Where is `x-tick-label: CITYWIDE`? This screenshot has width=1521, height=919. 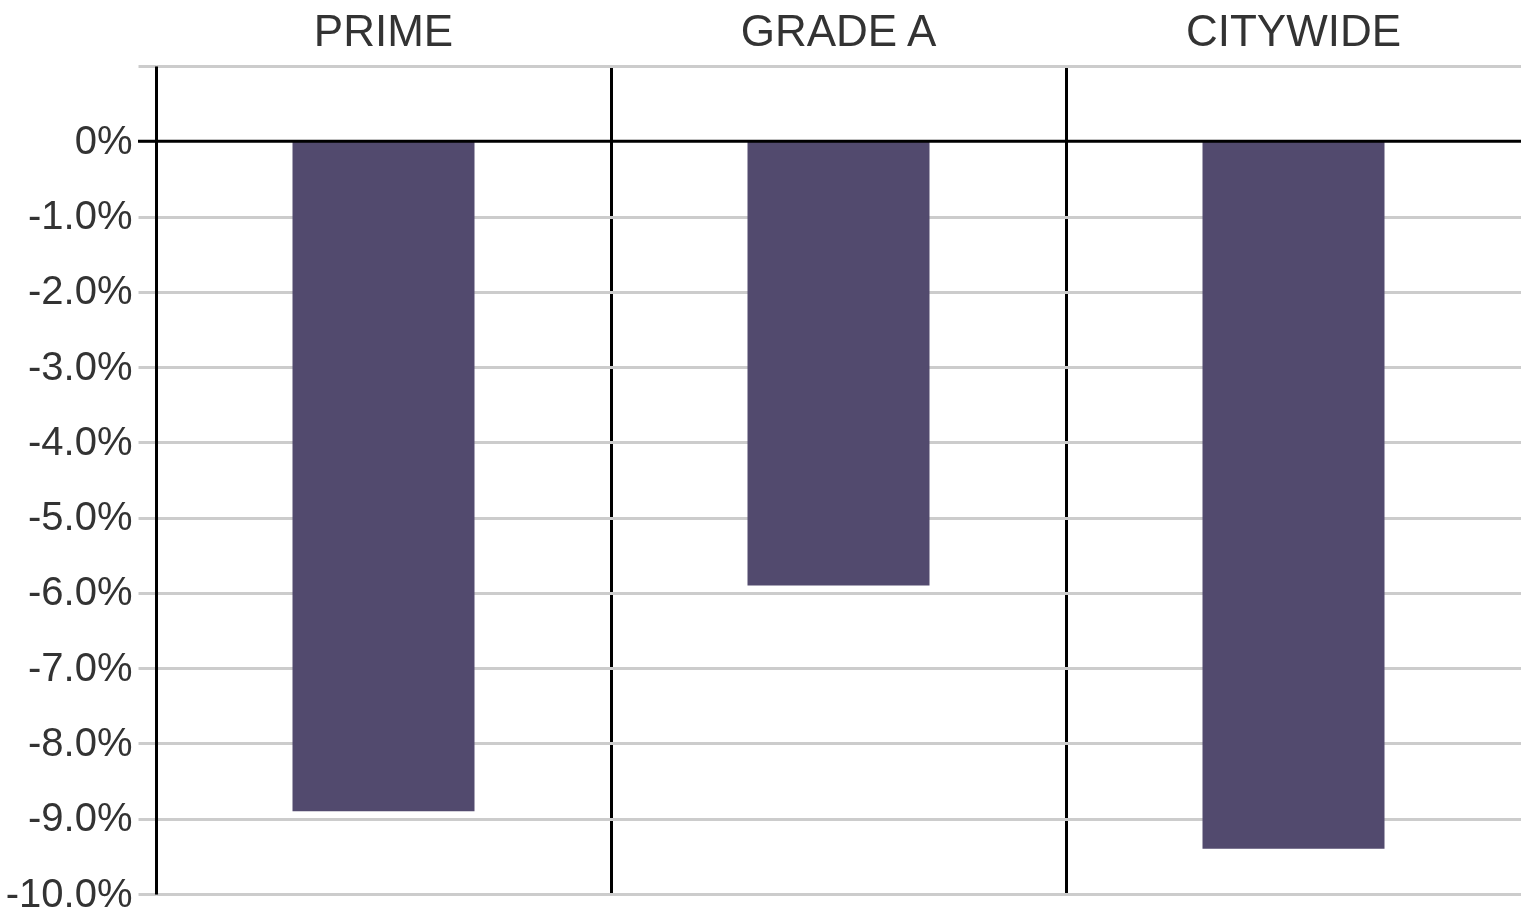
x-tick-label: CITYWIDE is located at coordinates (1293, 30).